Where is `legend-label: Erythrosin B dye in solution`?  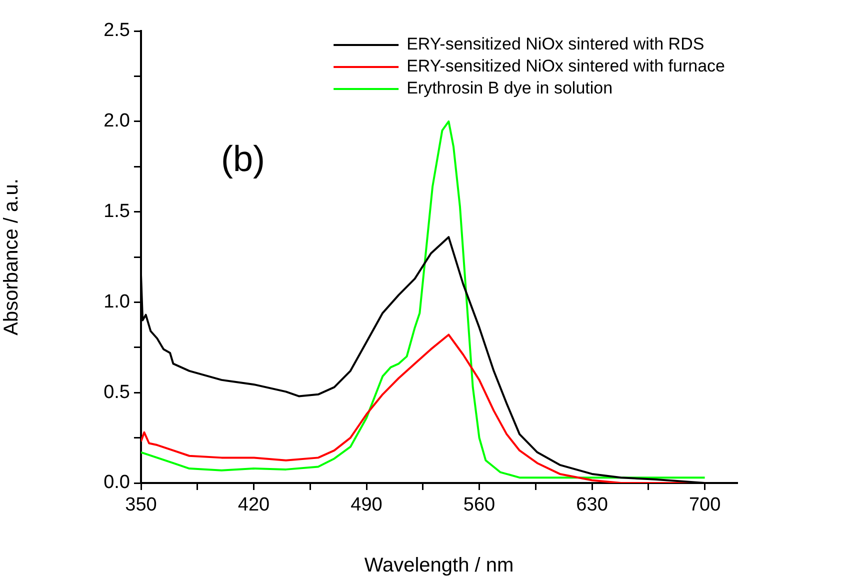
legend-label: Erythrosin B dye in solution is located at coordinates (509, 88).